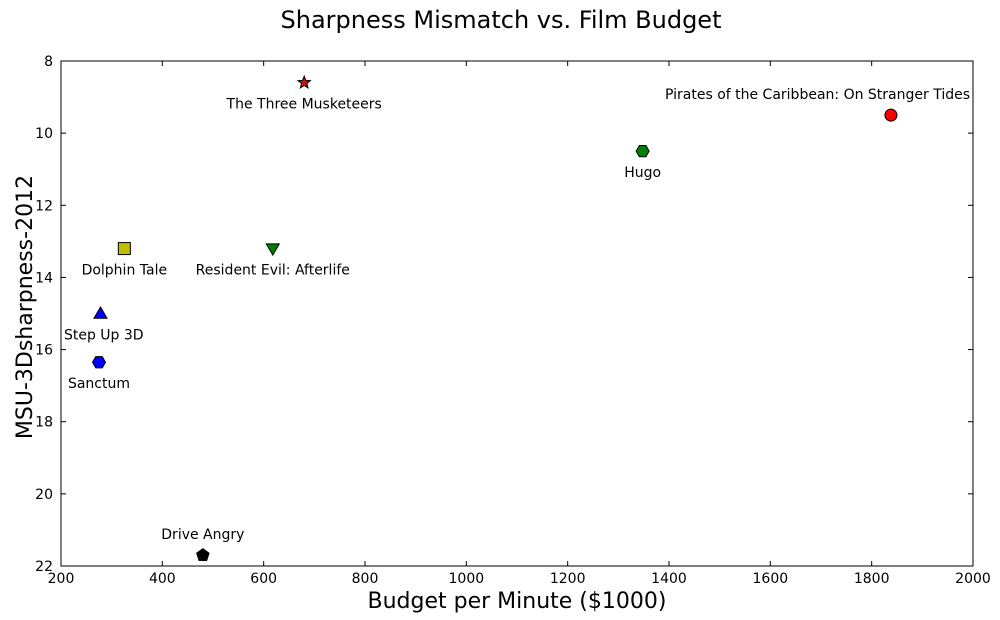  Describe the element at coordinates (501, 20) in the screenshot. I see `chart-title: Sharpness Mismatch vs. Film Budget` at that location.